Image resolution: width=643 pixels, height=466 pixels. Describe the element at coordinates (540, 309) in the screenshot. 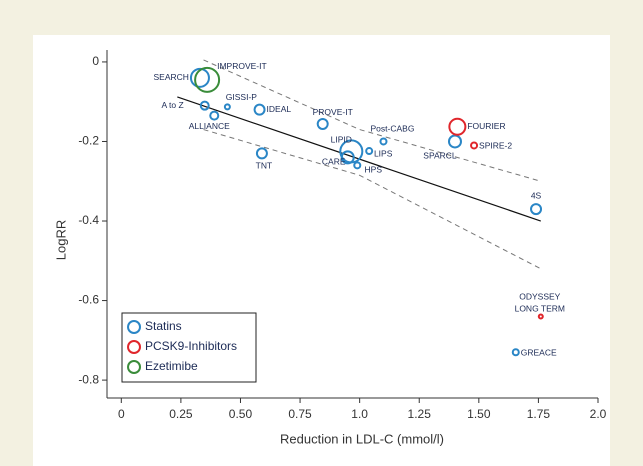

I see `study-label-line: LONG TERM` at that location.